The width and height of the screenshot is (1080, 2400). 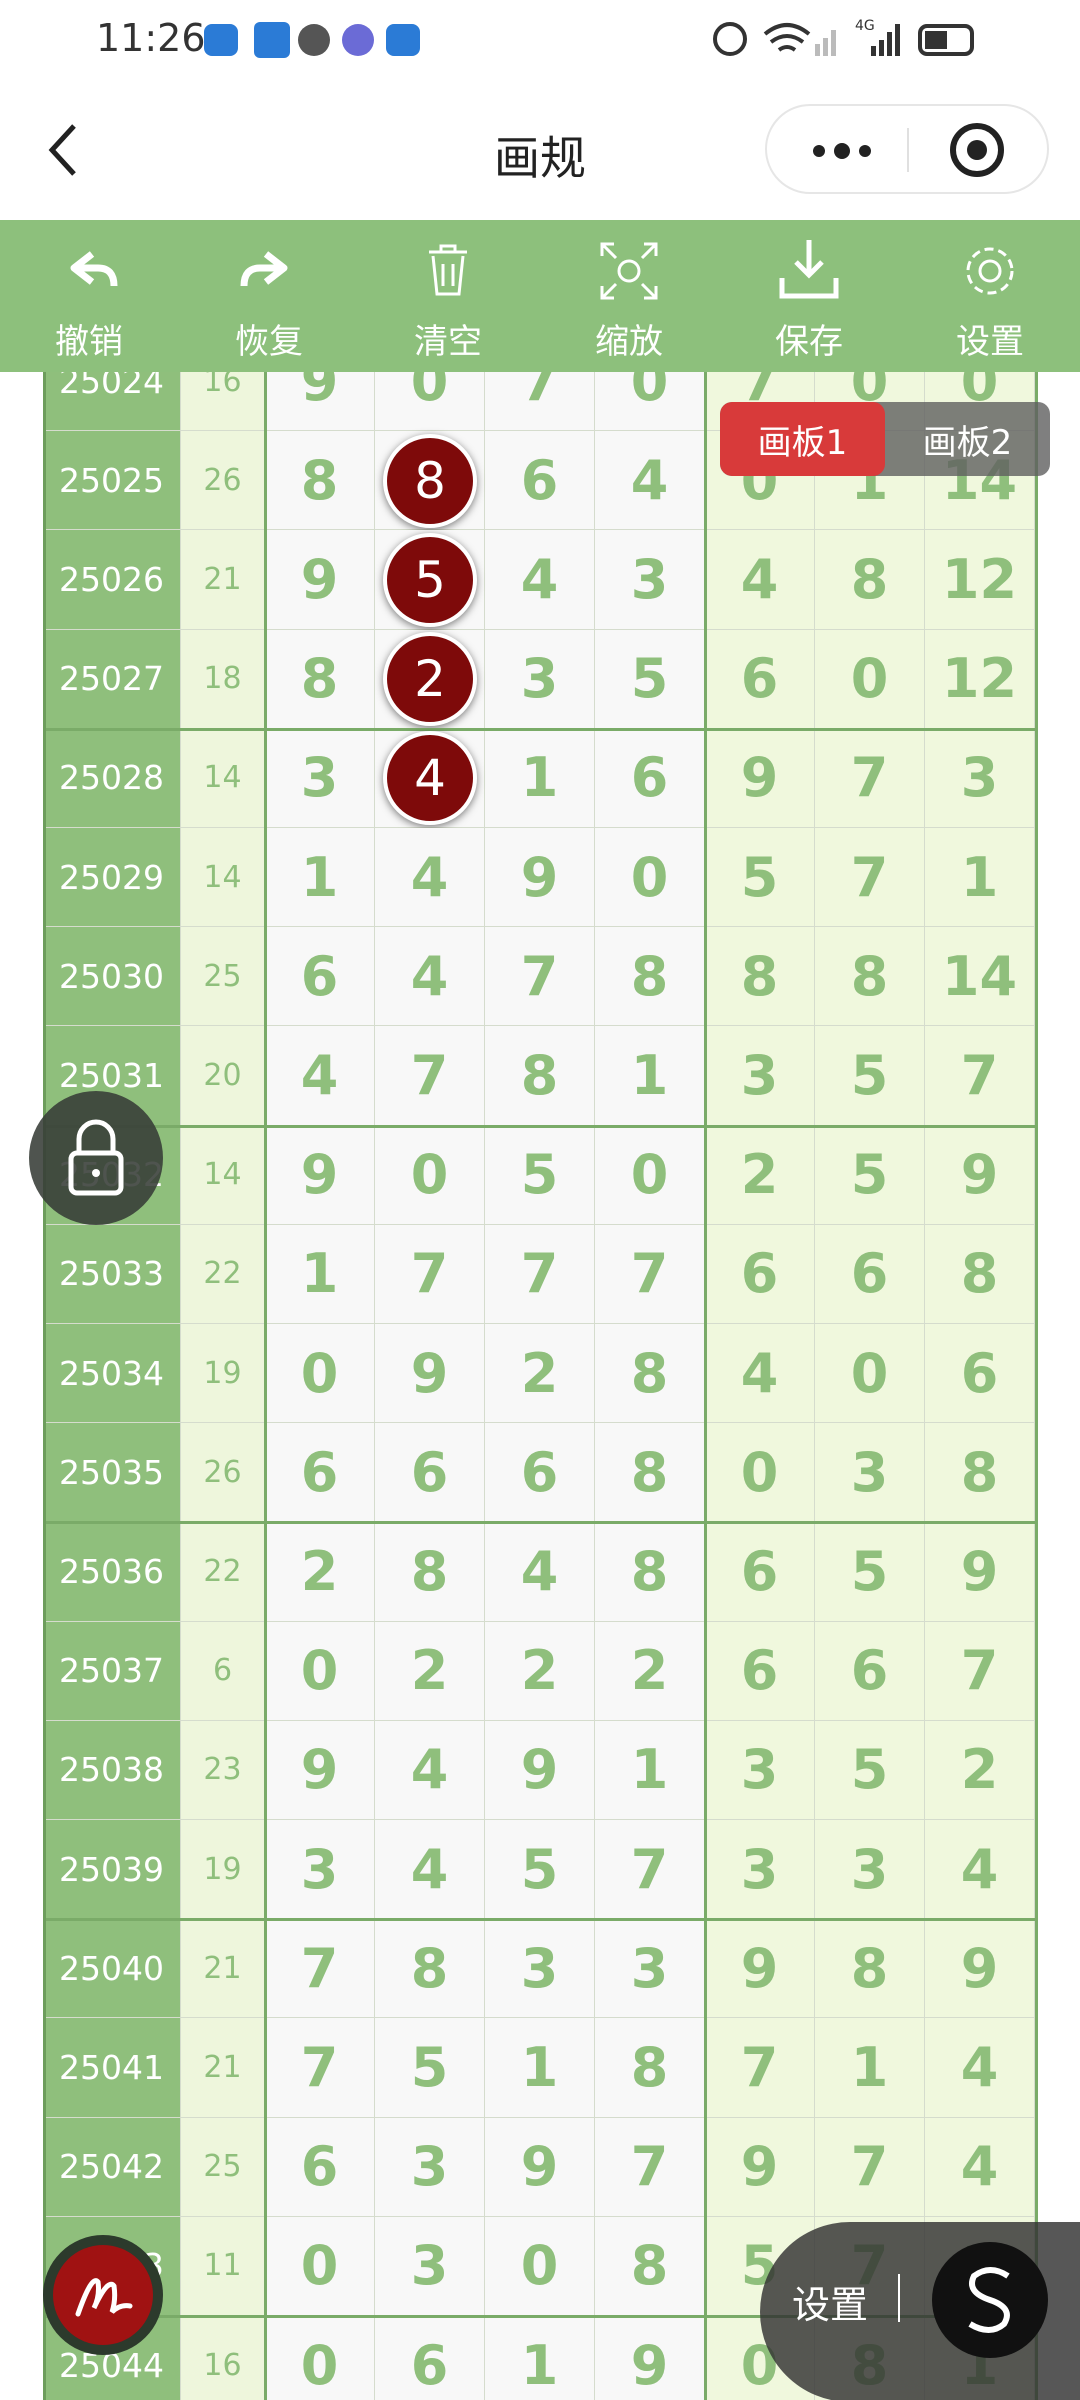 What do you see at coordinates (89, 298) in the screenshot?
I see `toolbar-button: 撤销` at bounding box center [89, 298].